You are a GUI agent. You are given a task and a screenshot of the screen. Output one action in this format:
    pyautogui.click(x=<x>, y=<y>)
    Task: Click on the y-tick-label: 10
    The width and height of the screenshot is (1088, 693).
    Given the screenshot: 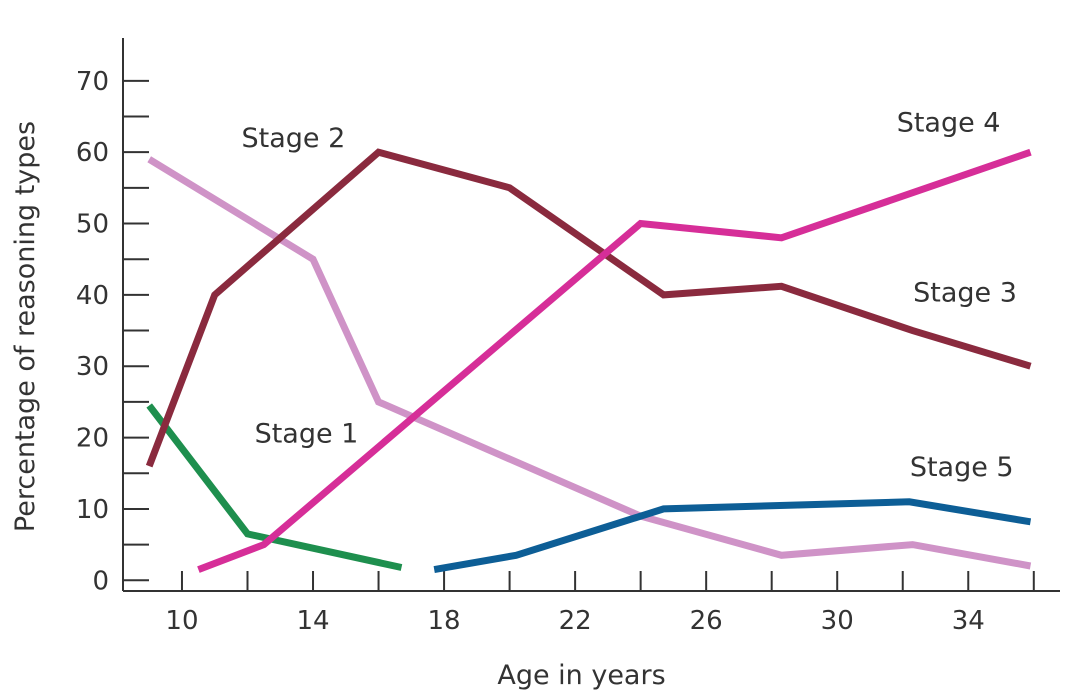 What is the action you would take?
    pyautogui.click(x=92, y=510)
    